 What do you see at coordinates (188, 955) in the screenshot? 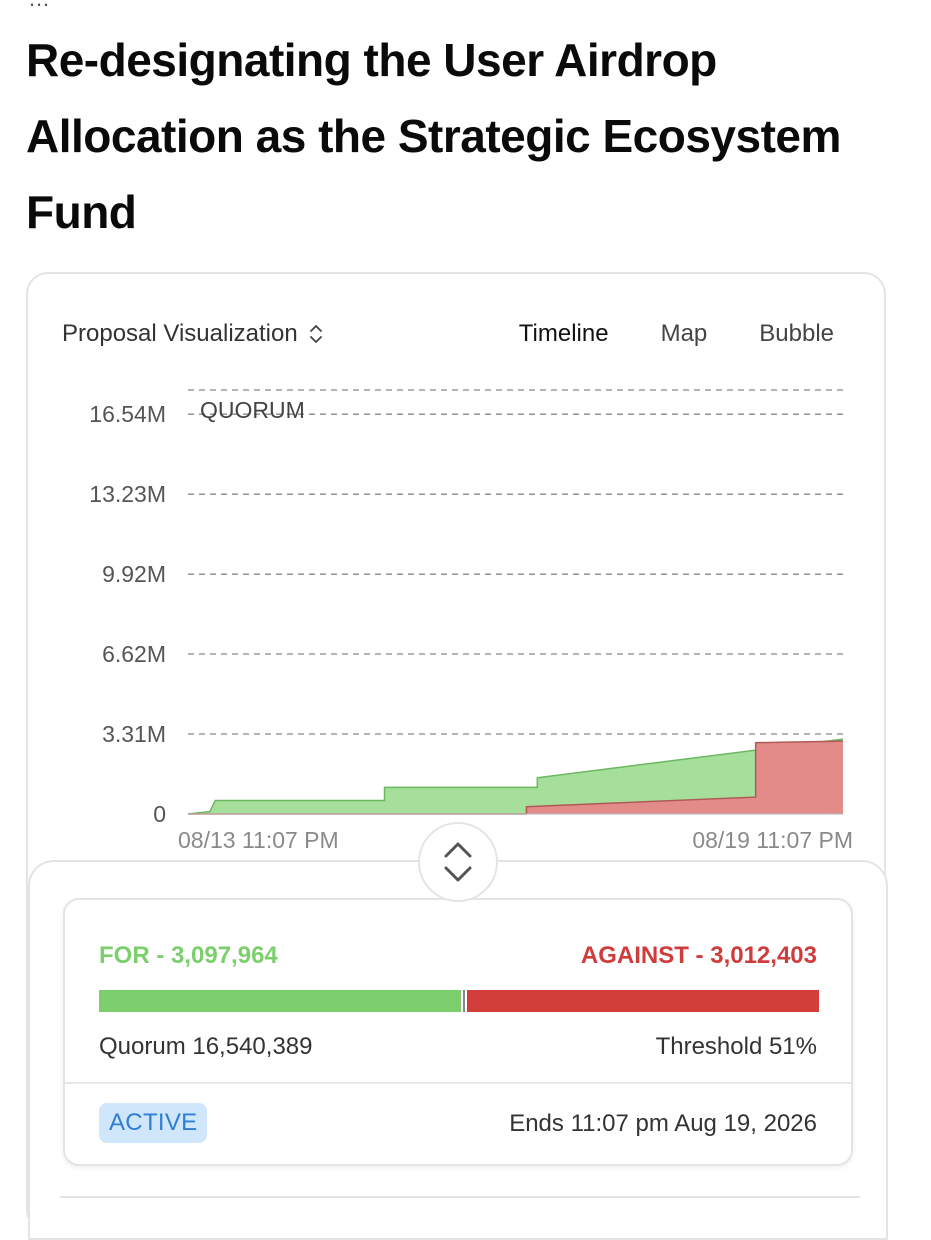
I see `for-votes-label: FOR - 3,097,964` at bounding box center [188, 955].